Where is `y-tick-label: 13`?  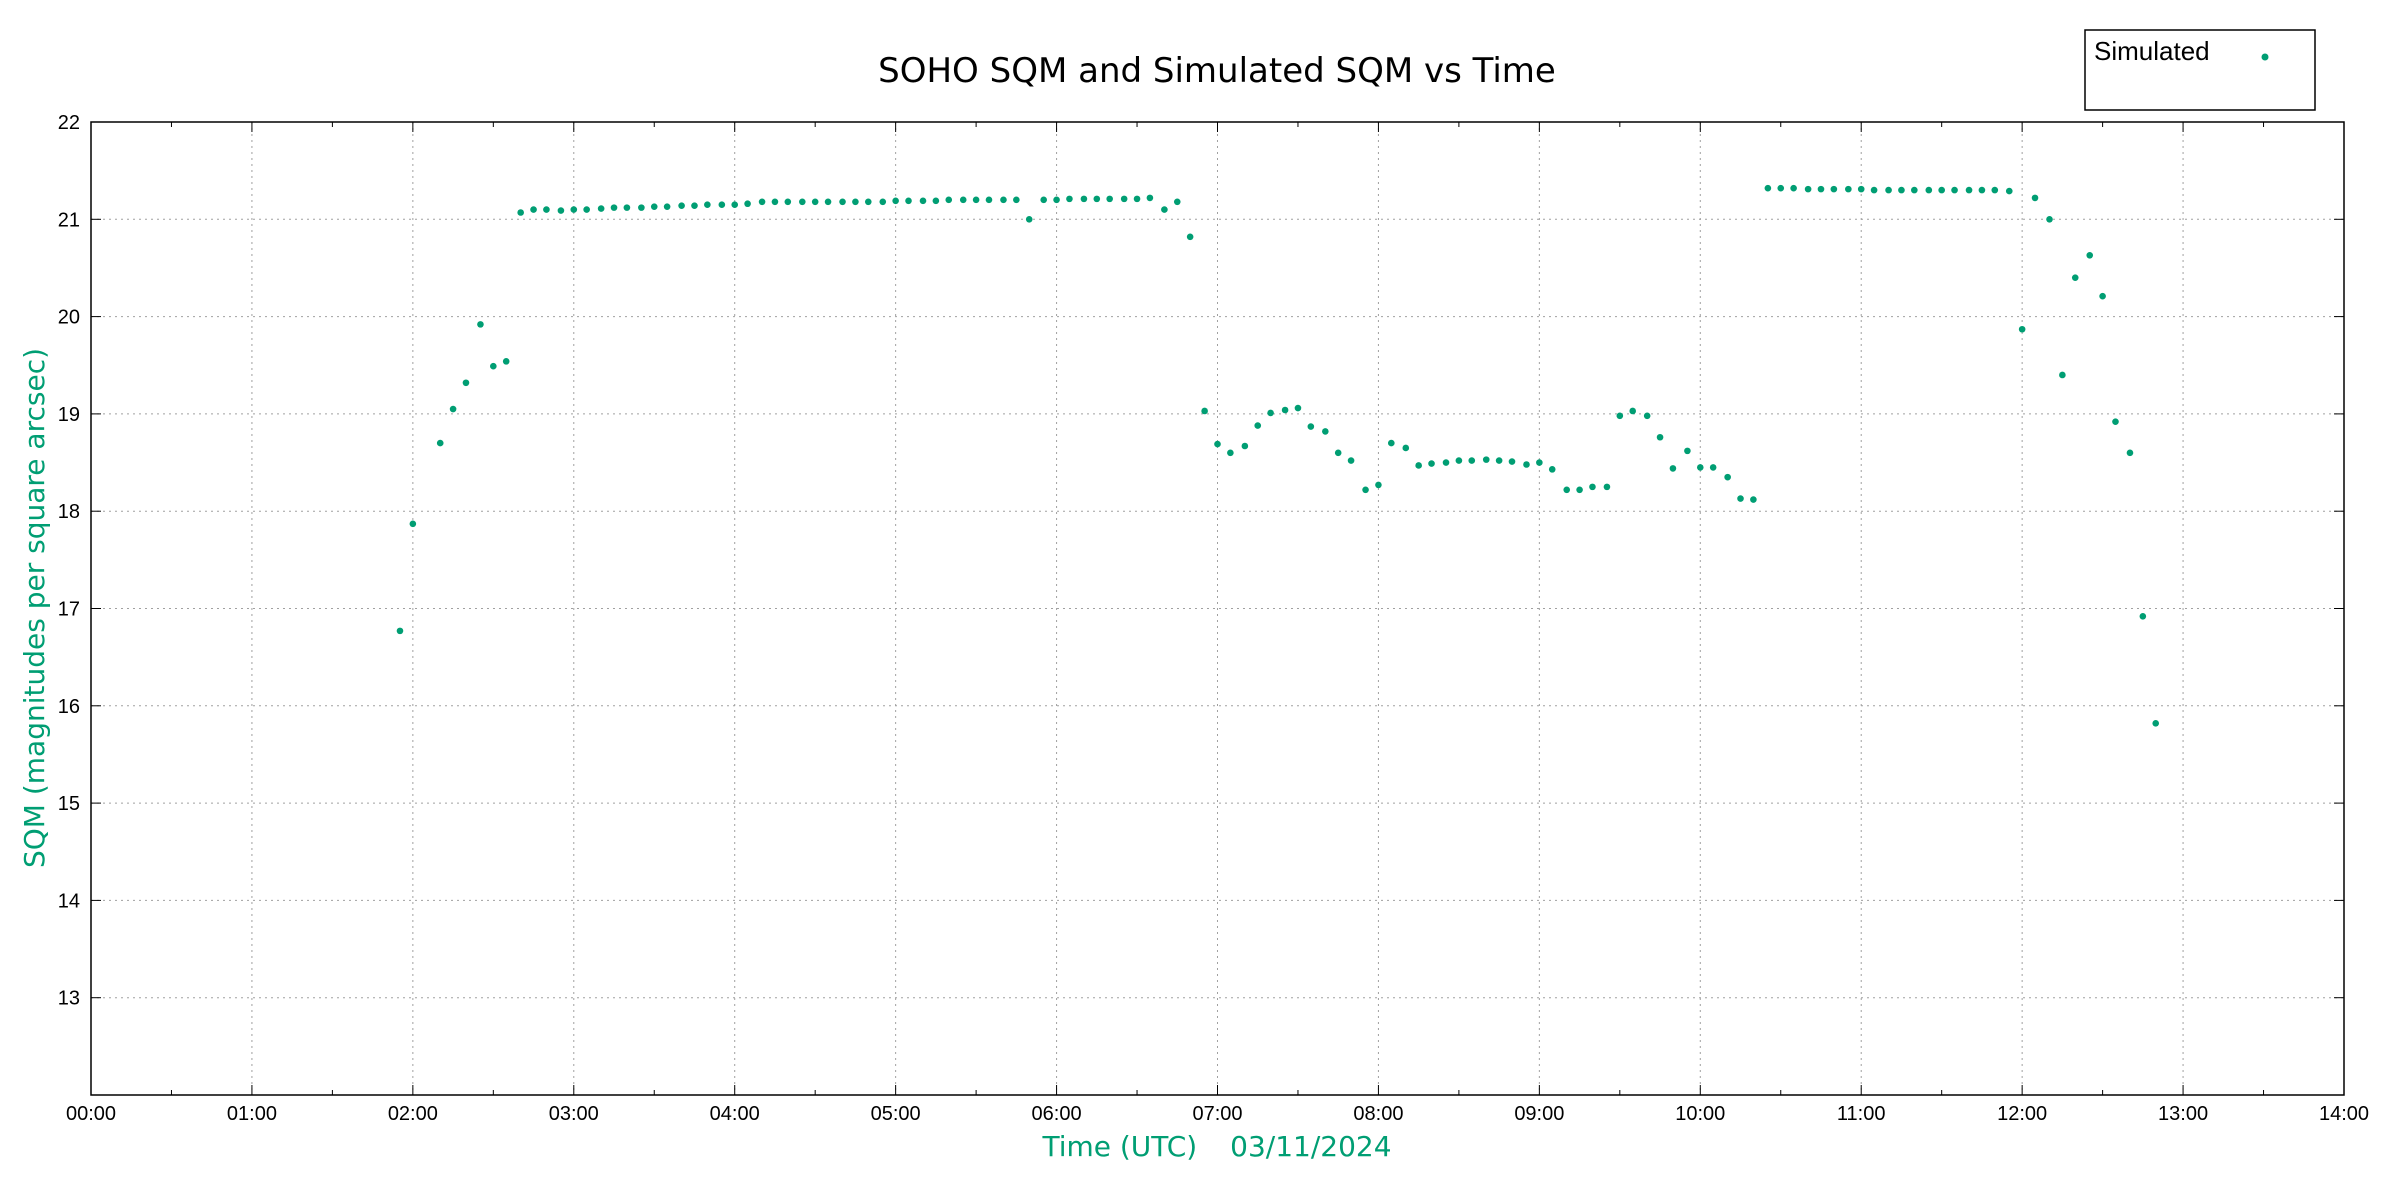 y-tick-label: 13 is located at coordinates (69, 999).